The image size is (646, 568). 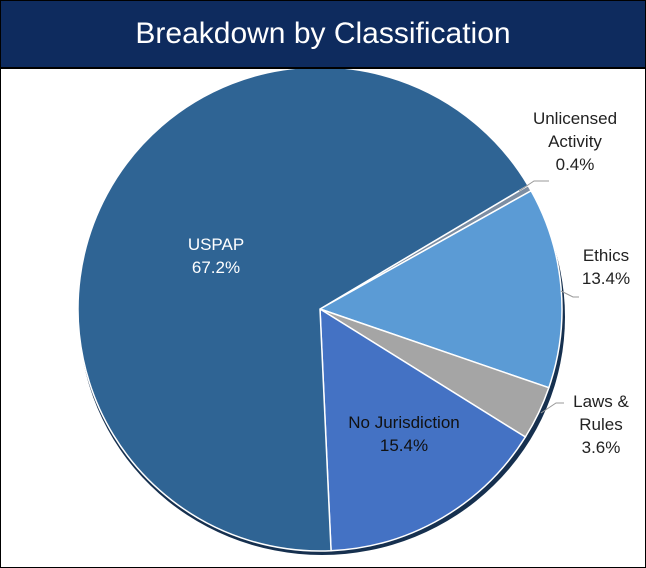 I want to click on category-label: Unlicensed Activity, so click(x=575, y=130).